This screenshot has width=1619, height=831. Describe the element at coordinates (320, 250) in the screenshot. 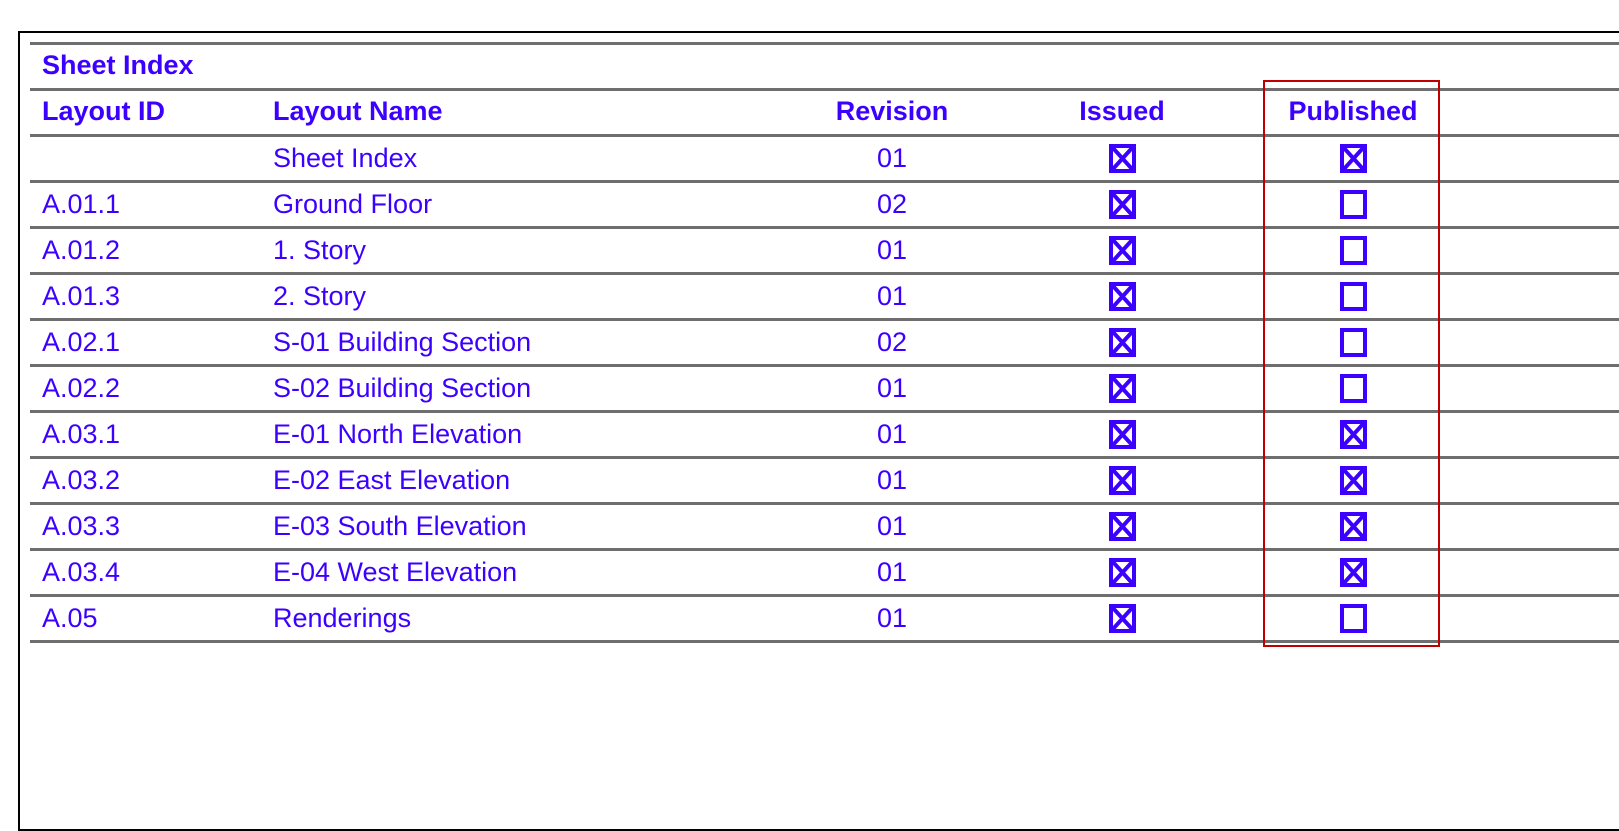

I see `layout-name: 1. Story` at that location.